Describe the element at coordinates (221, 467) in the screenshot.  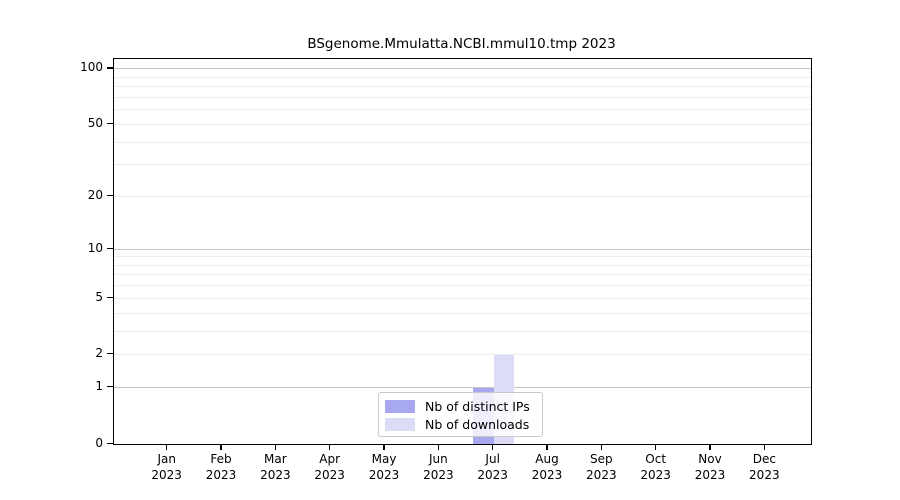
I see `x-axis-label: Feb 2023` at that location.